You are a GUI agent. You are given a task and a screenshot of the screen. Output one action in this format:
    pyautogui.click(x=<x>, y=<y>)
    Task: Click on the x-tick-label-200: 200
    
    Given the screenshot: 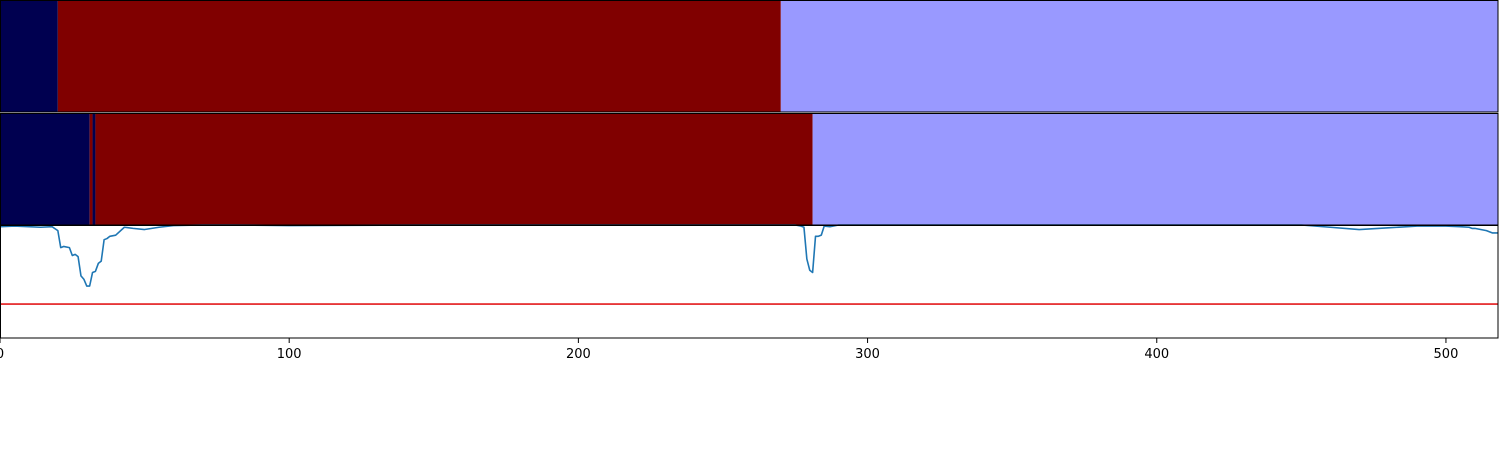 What is the action you would take?
    pyautogui.click(x=578, y=354)
    